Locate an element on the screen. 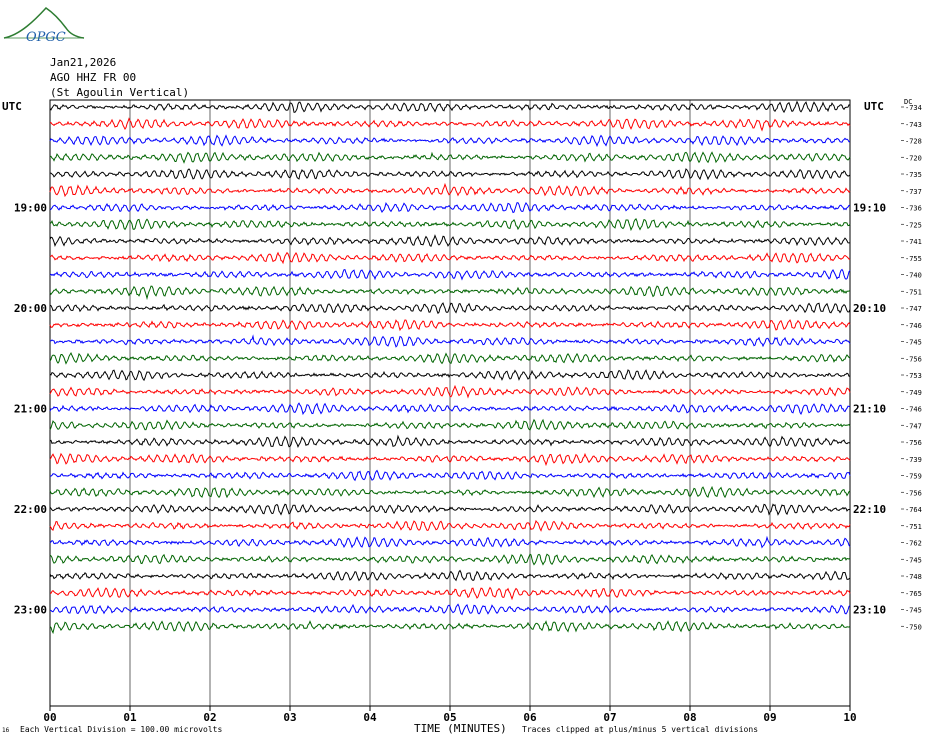 The height and width of the screenshot is (744, 930). dc-offset-label: -743 is located at coordinates (913, 125).